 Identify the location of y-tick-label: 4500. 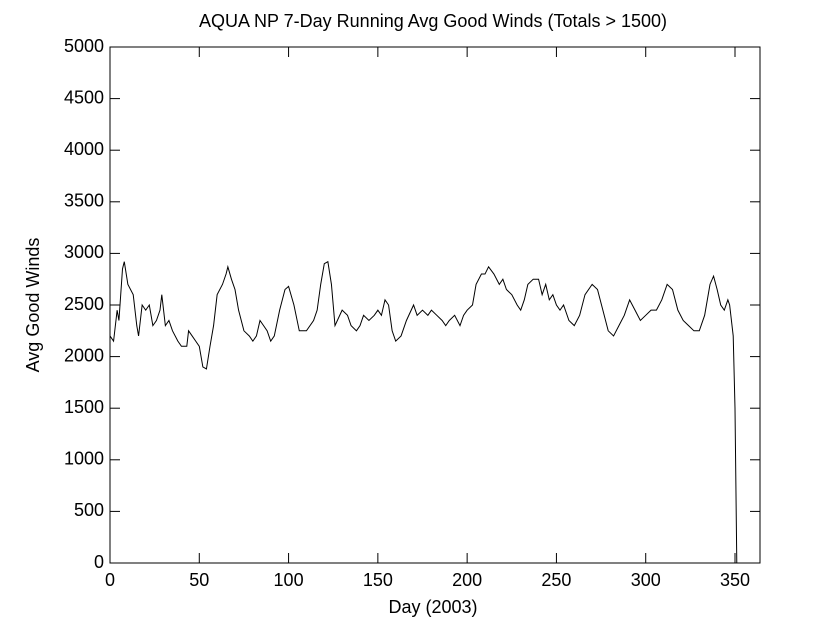
(84, 97).